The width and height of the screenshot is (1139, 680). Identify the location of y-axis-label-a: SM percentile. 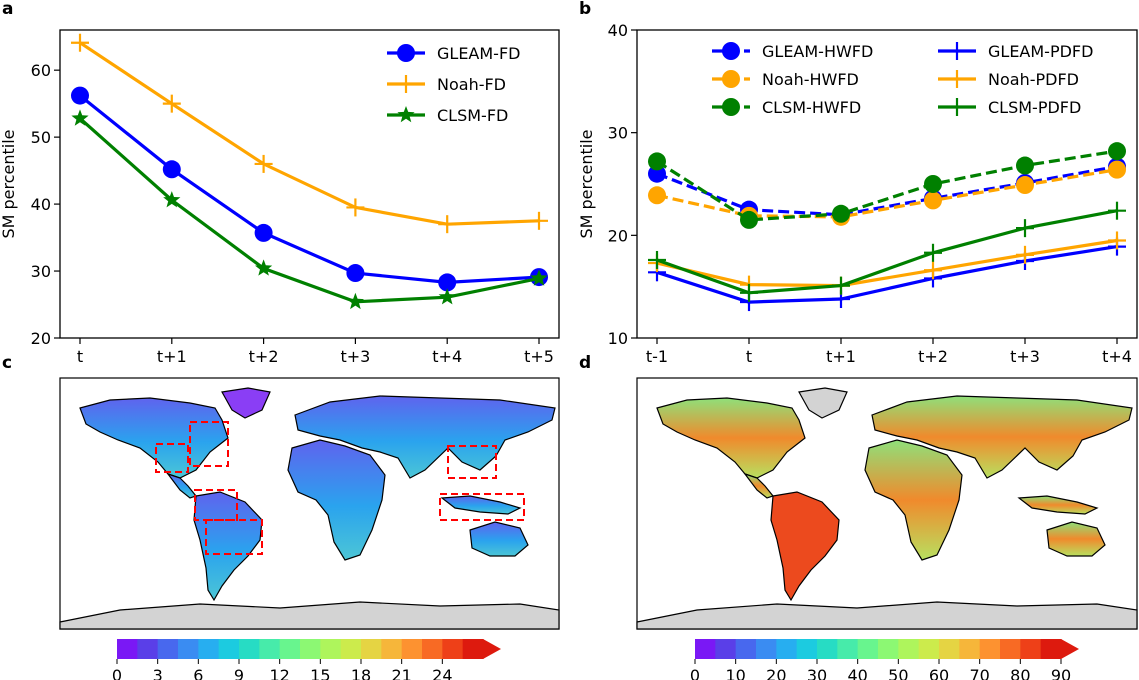
(9, 183).